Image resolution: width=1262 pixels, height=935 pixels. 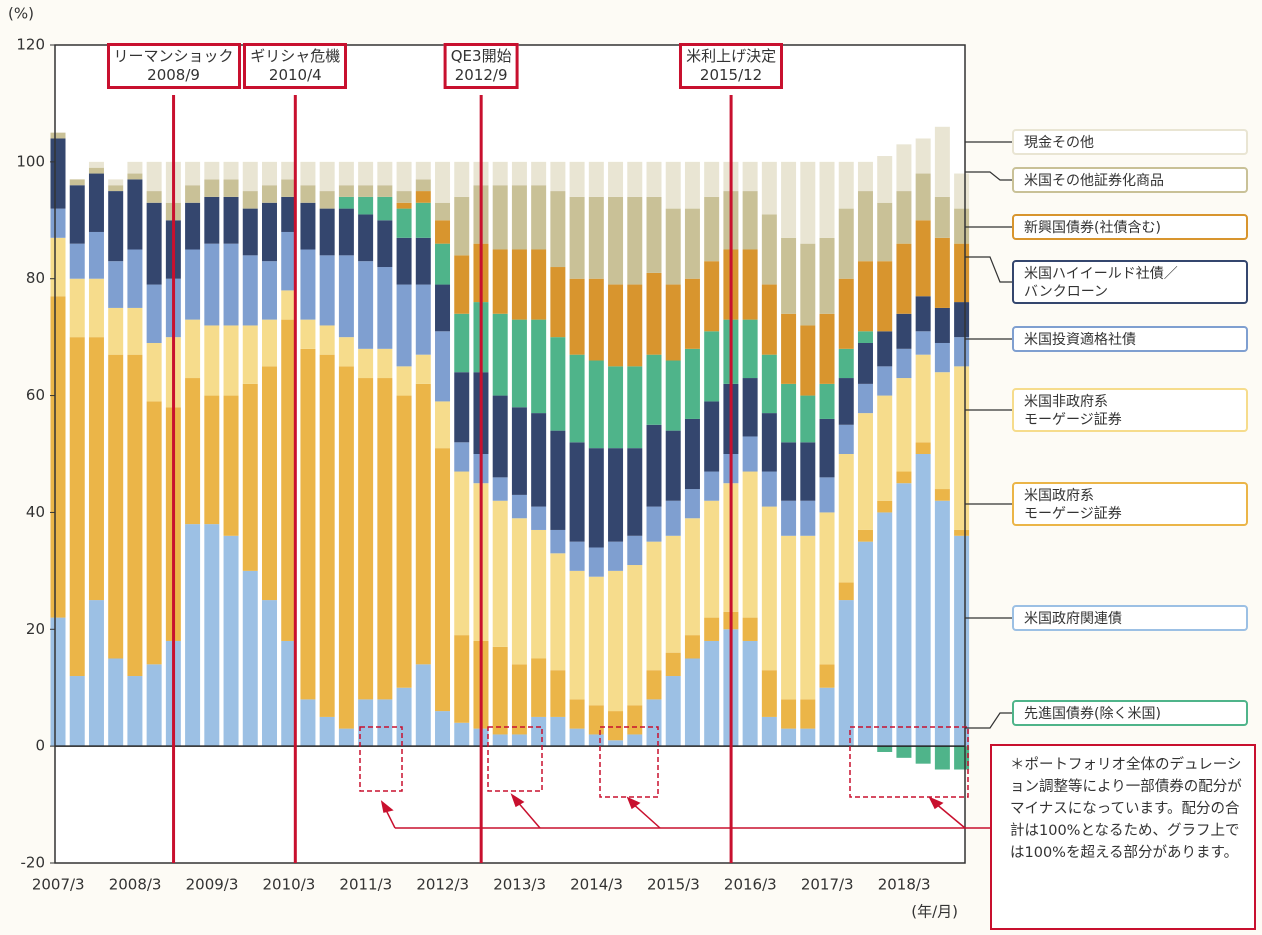 What do you see at coordinates (295, 75) in the screenshot?
I see `event-date: 2010/4` at bounding box center [295, 75].